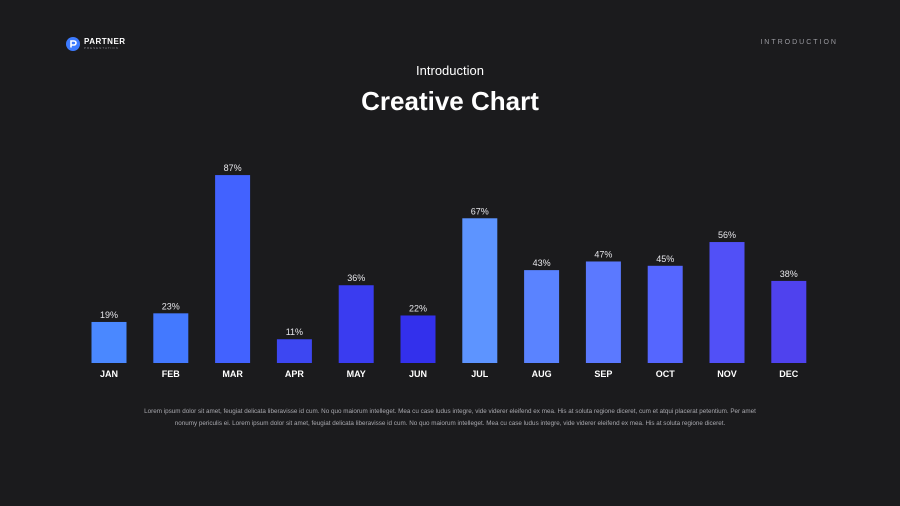 The image size is (900, 506). I want to click on bar-value-label: 45%, so click(665, 259).